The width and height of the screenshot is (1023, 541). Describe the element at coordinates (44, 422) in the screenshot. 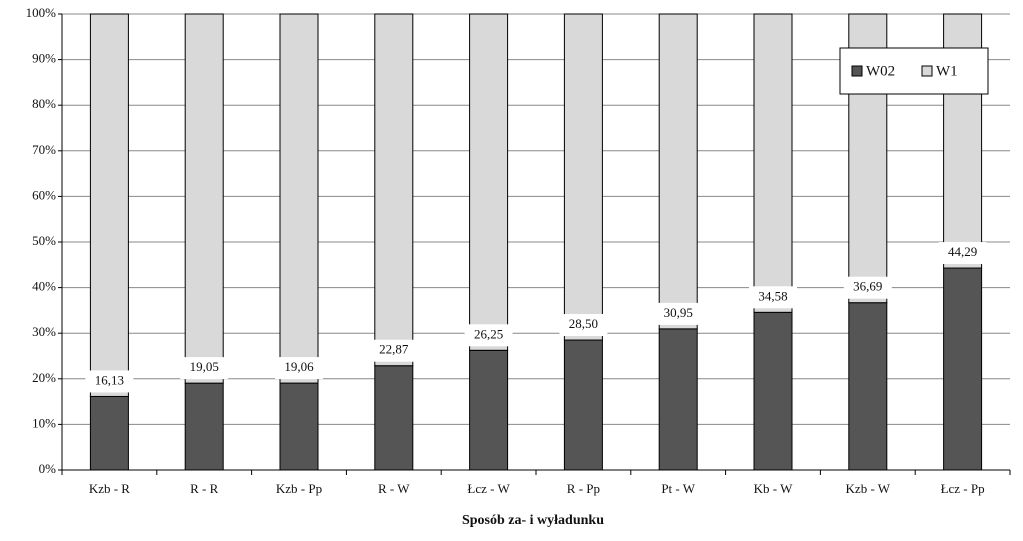

I see `y-tick-label: 10%` at that location.